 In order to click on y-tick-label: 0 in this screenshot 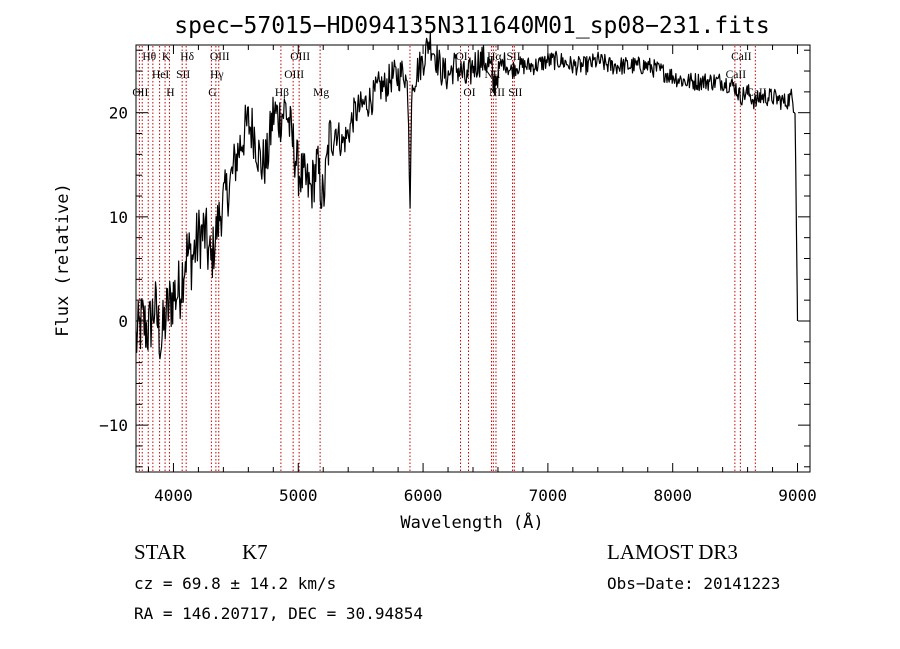, I will do `click(123, 321)`.